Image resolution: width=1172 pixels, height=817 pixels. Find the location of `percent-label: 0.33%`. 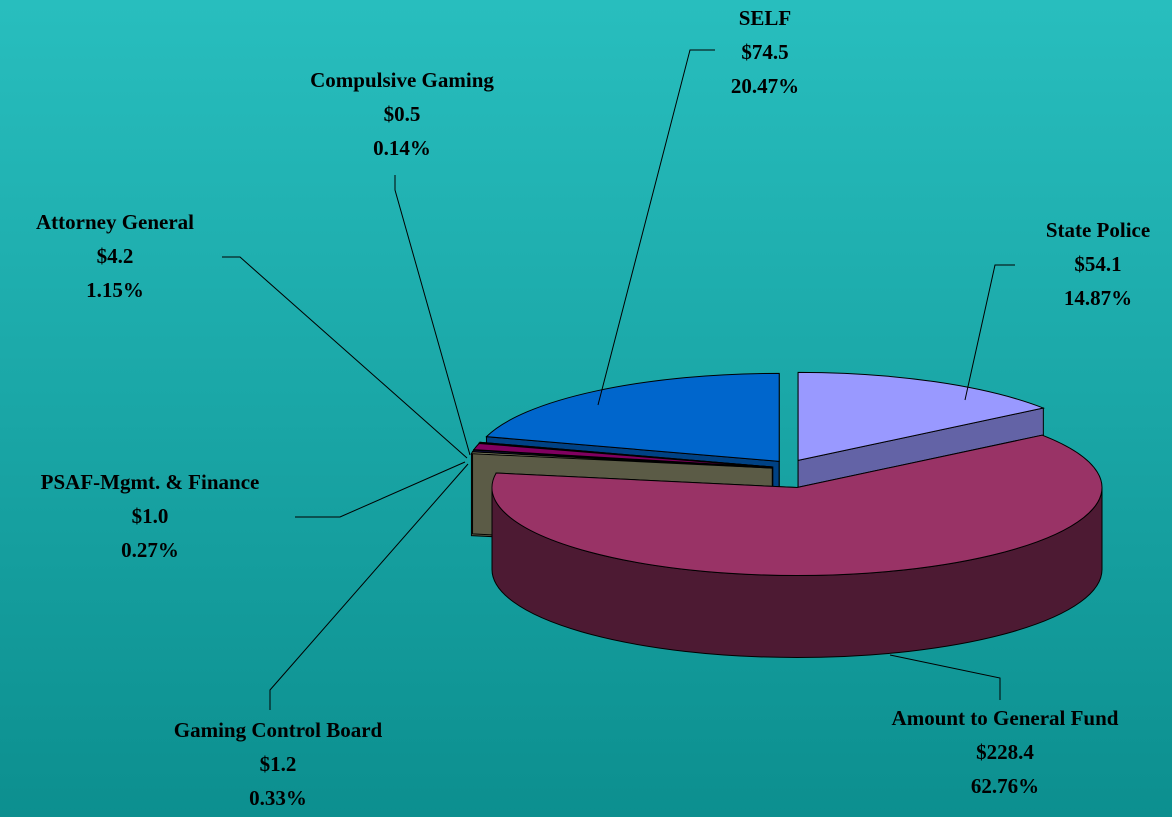

percent-label: 0.33% is located at coordinates (278, 798).